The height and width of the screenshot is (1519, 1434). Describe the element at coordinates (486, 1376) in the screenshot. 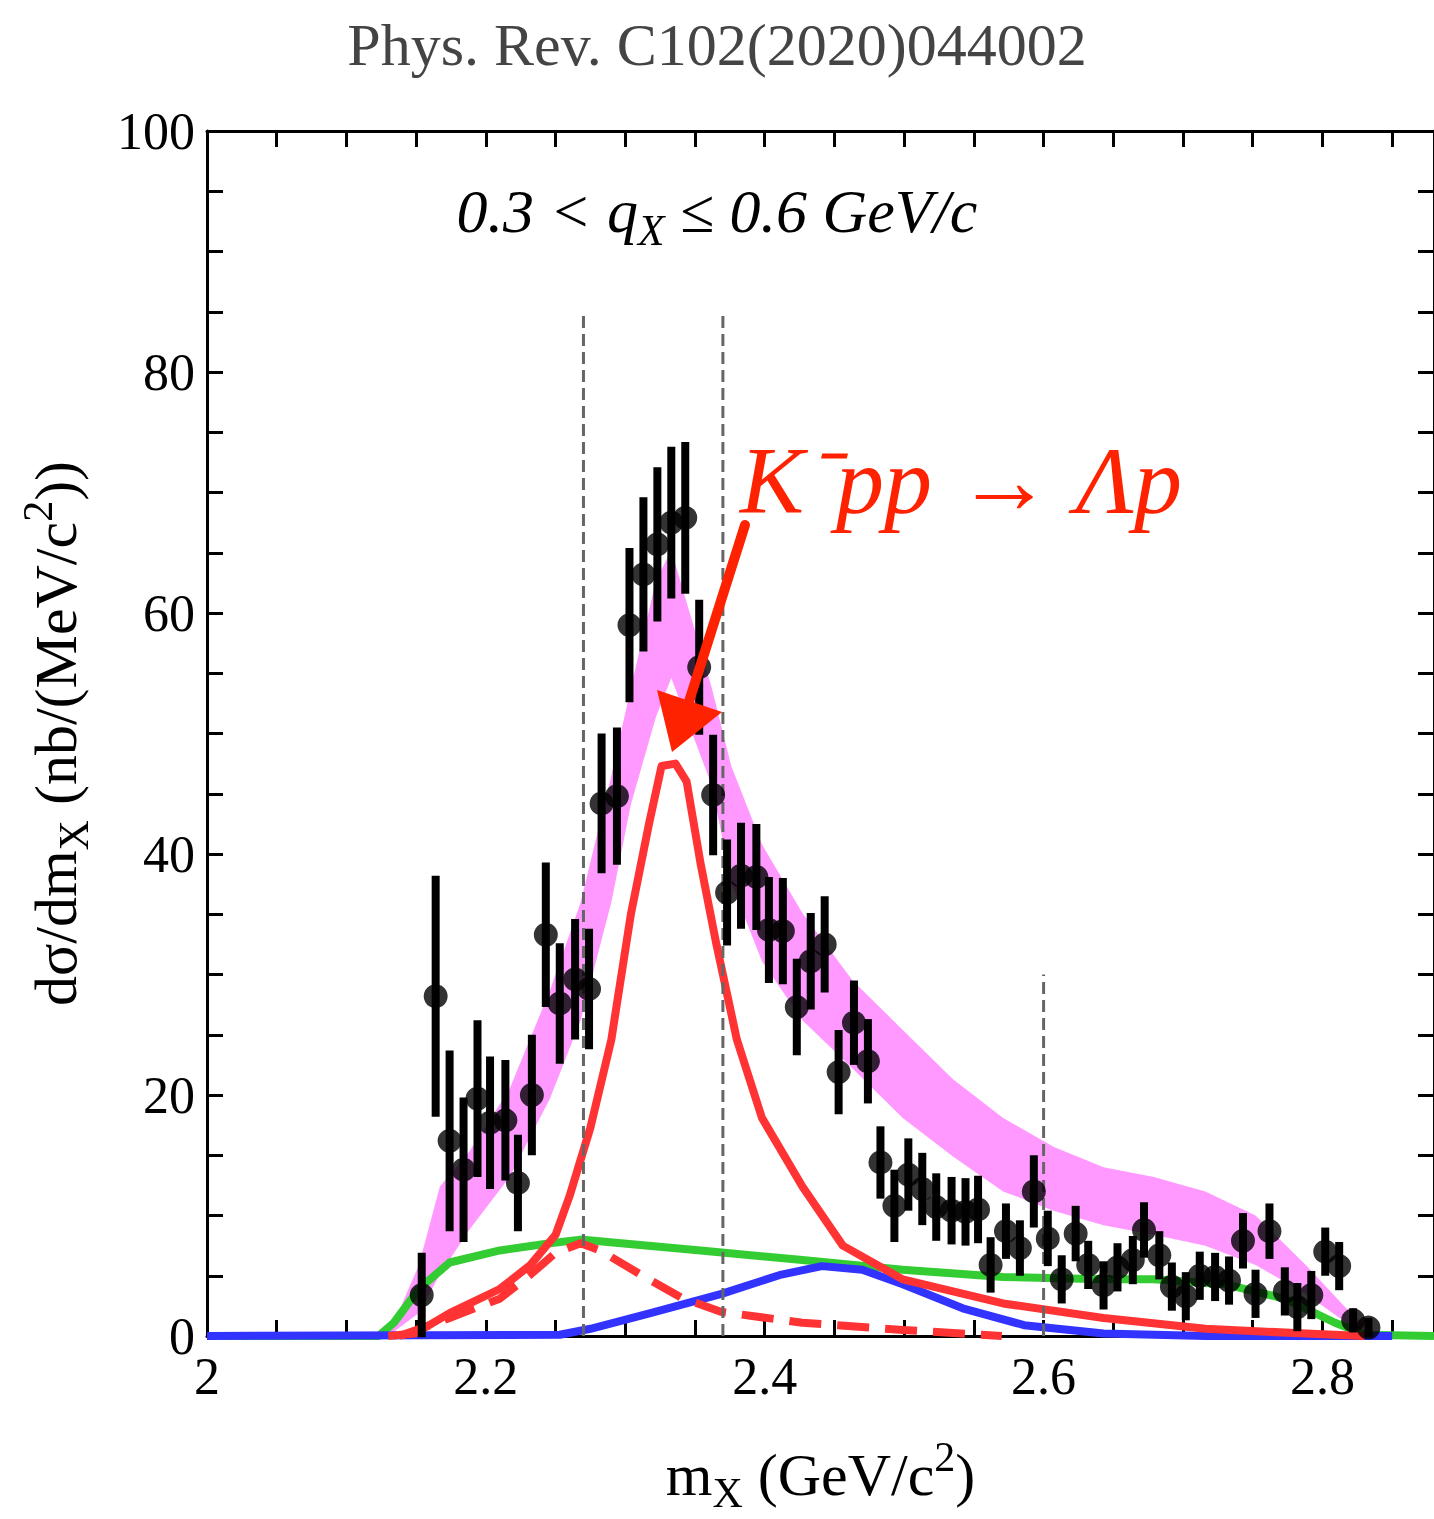

I see `x-tick-label: 2.2` at that location.